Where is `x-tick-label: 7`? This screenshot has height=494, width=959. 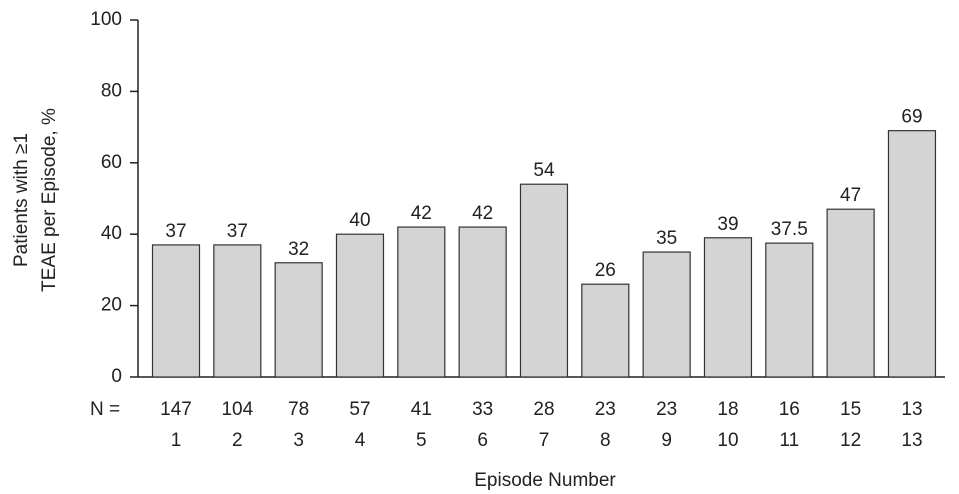 x-tick-label: 7 is located at coordinates (544, 440).